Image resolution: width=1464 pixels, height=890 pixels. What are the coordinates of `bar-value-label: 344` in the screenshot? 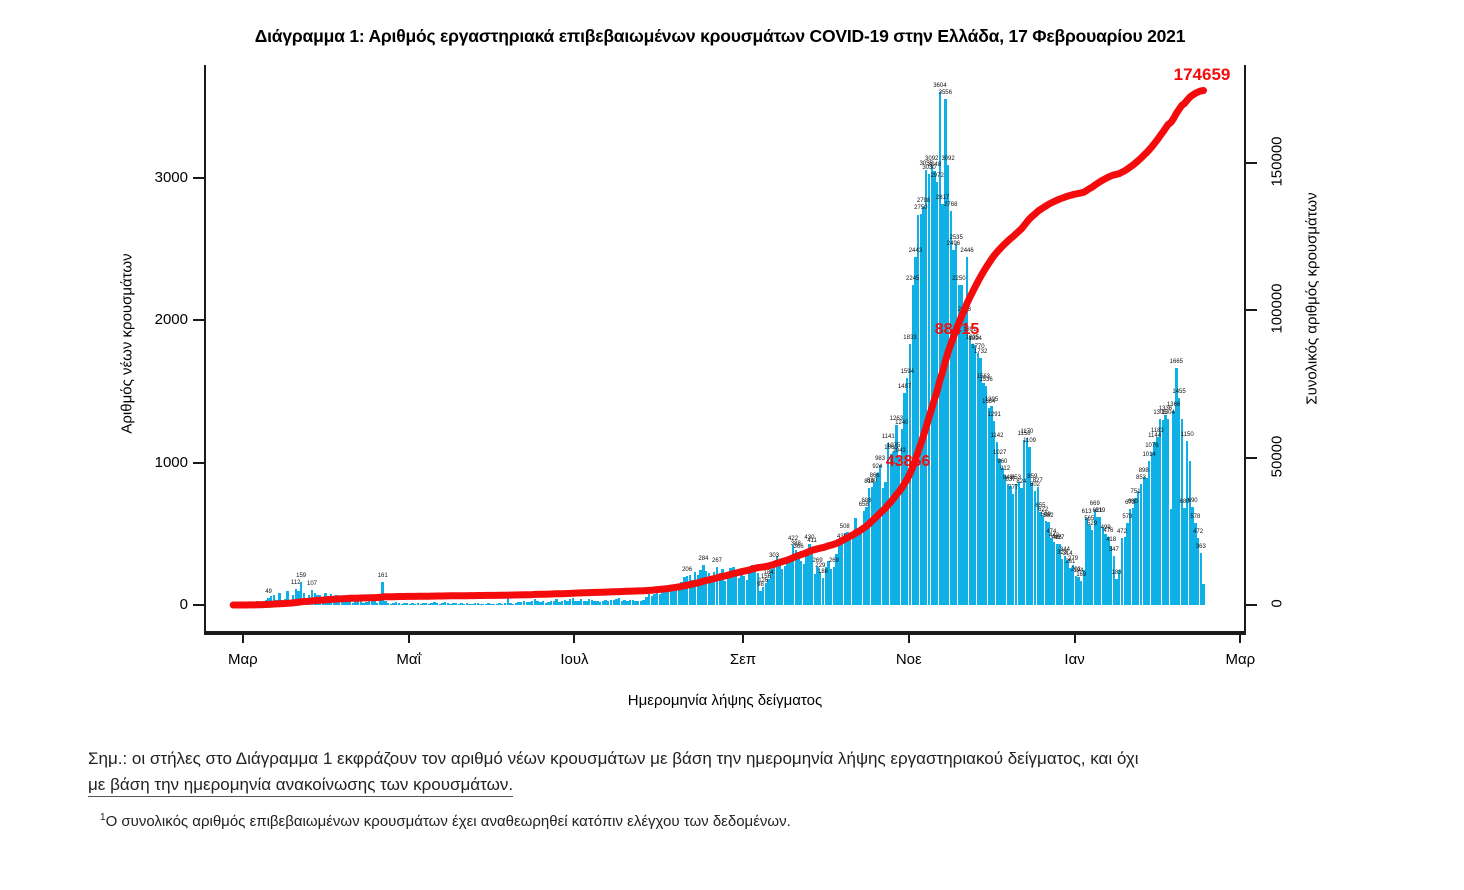 It's located at (1064, 550).